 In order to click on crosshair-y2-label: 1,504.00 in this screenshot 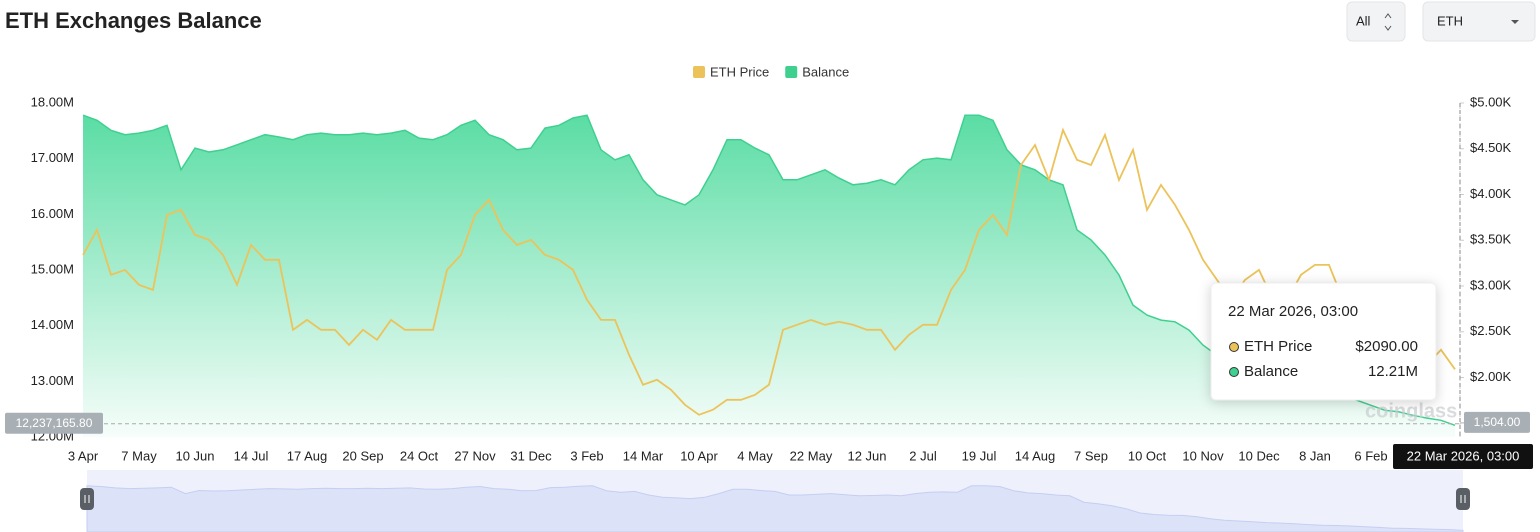, I will do `click(1497, 422)`.